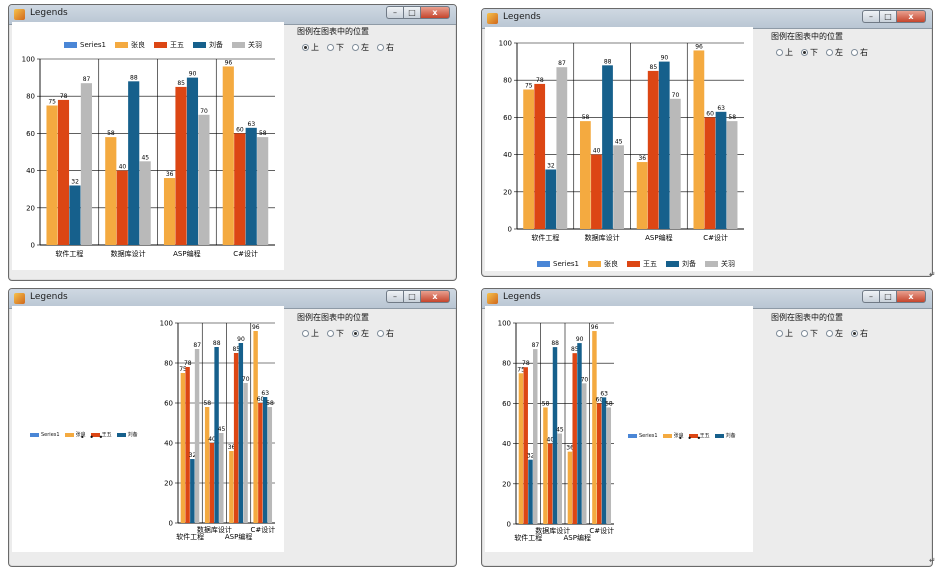 The width and height of the screenshot is (940, 572). Describe the element at coordinates (254, 45) in the screenshot. I see `legend-label: 关羽` at that location.